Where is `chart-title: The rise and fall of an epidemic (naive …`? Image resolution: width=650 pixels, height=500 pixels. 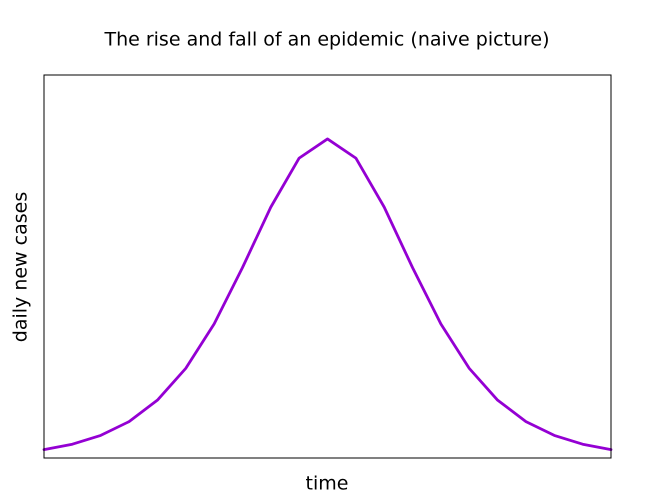
chart-title: The rise and fall of an epidemic (naive … is located at coordinates (326, 40).